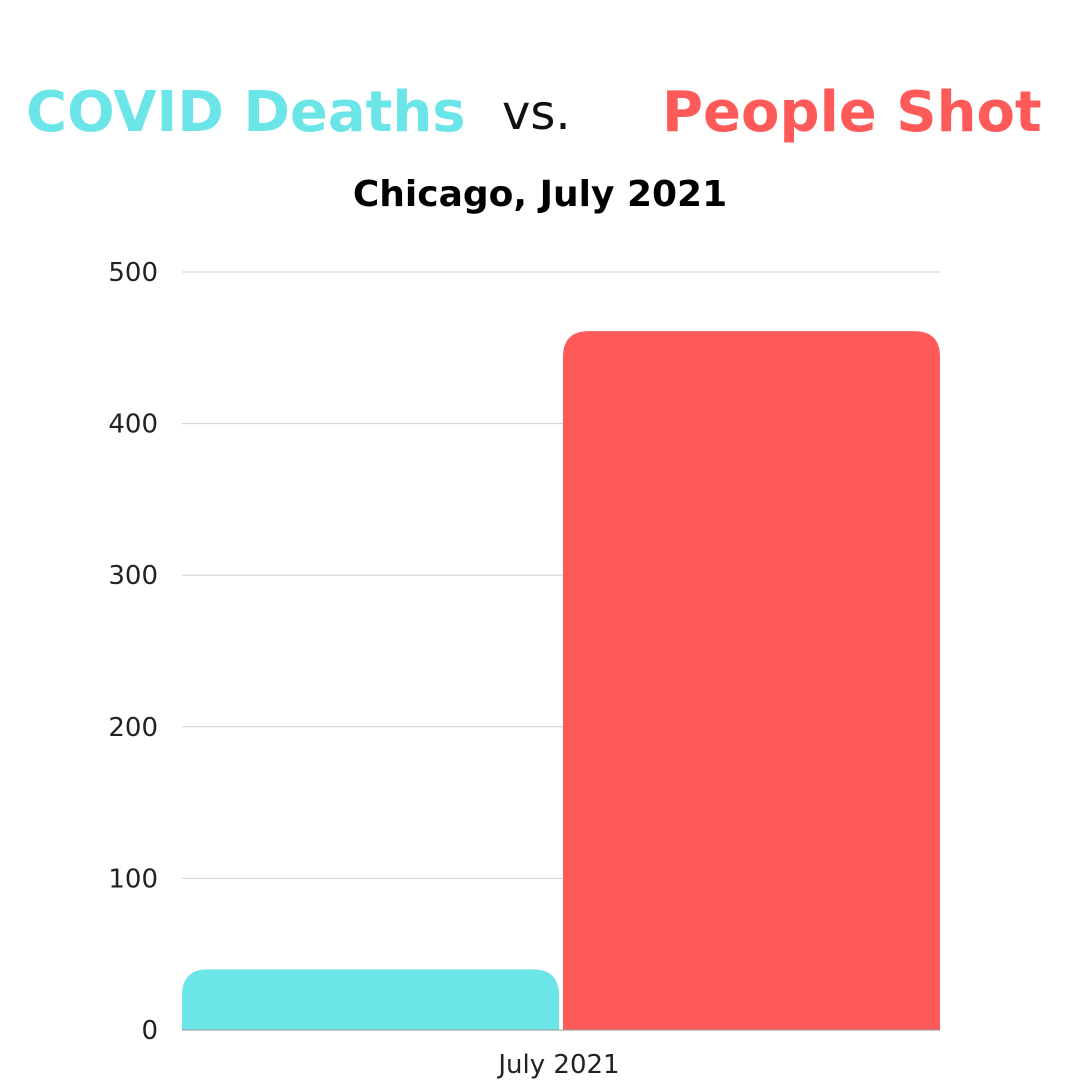 Image resolution: width=1080 pixels, height=1080 pixels. Describe the element at coordinates (149, 1031) in the screenshot. I see `y-tick-label: 0` at that location.